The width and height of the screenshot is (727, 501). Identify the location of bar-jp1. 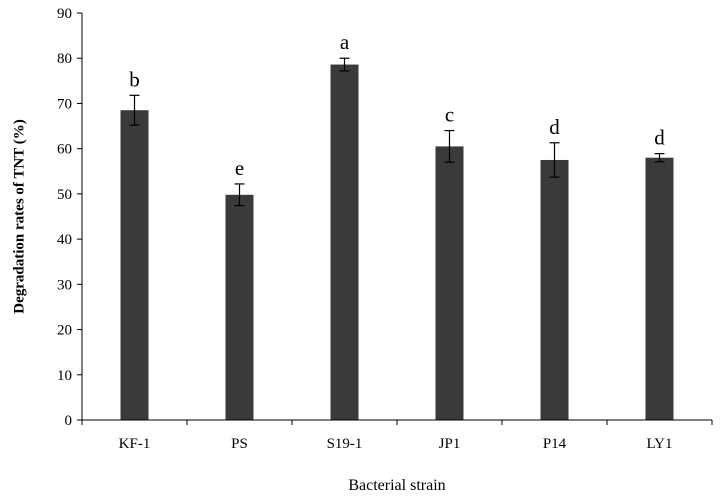
(449, 283).